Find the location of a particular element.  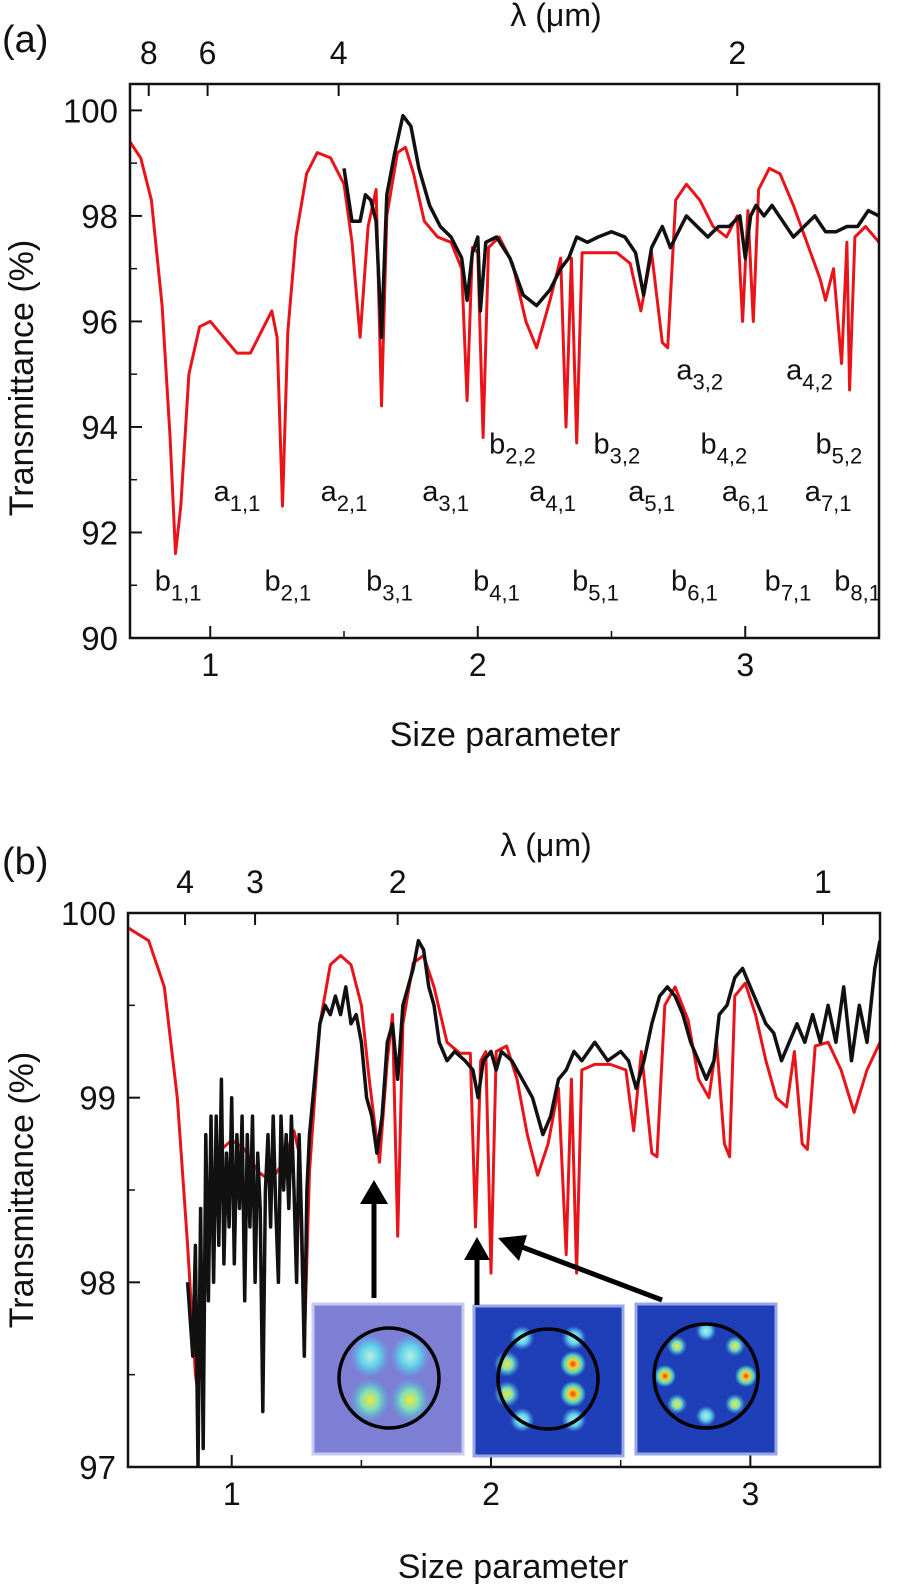

mode-label: b3,2 is located at coordinates (616, 448).